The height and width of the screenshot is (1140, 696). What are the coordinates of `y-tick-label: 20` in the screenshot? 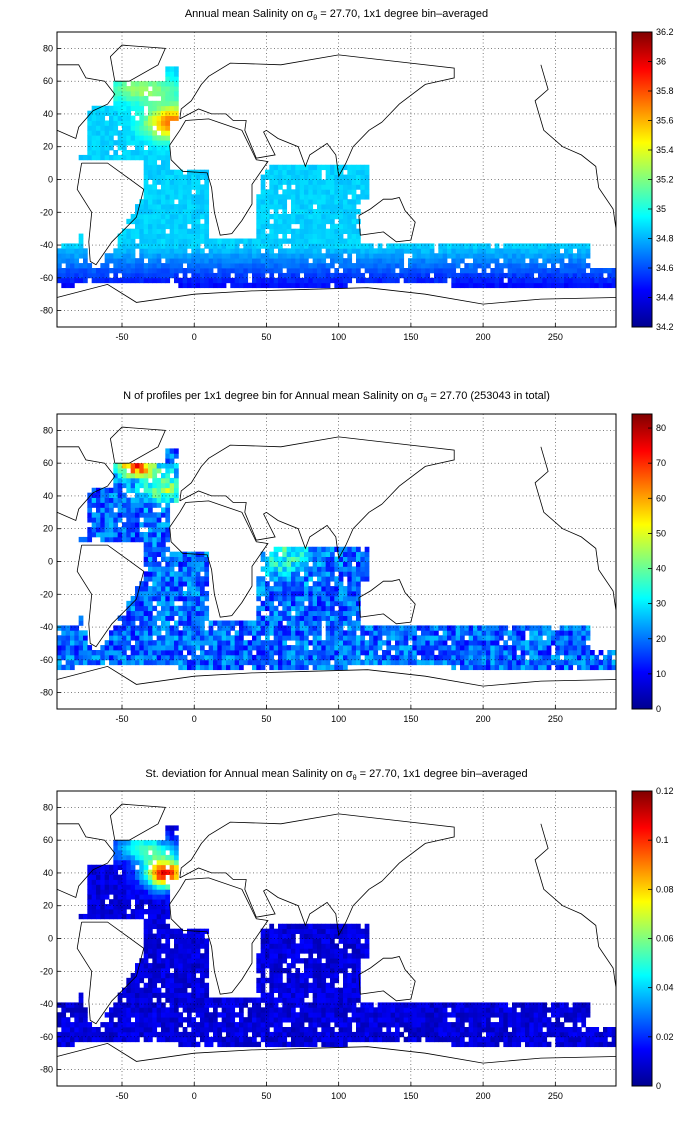 It's located at (48, 529).